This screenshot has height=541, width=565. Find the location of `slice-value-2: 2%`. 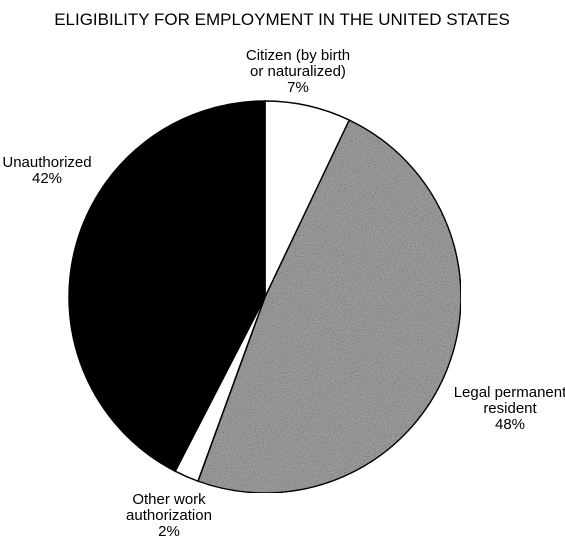

slice-value-2: 2% is located at coordinates (169, 531).